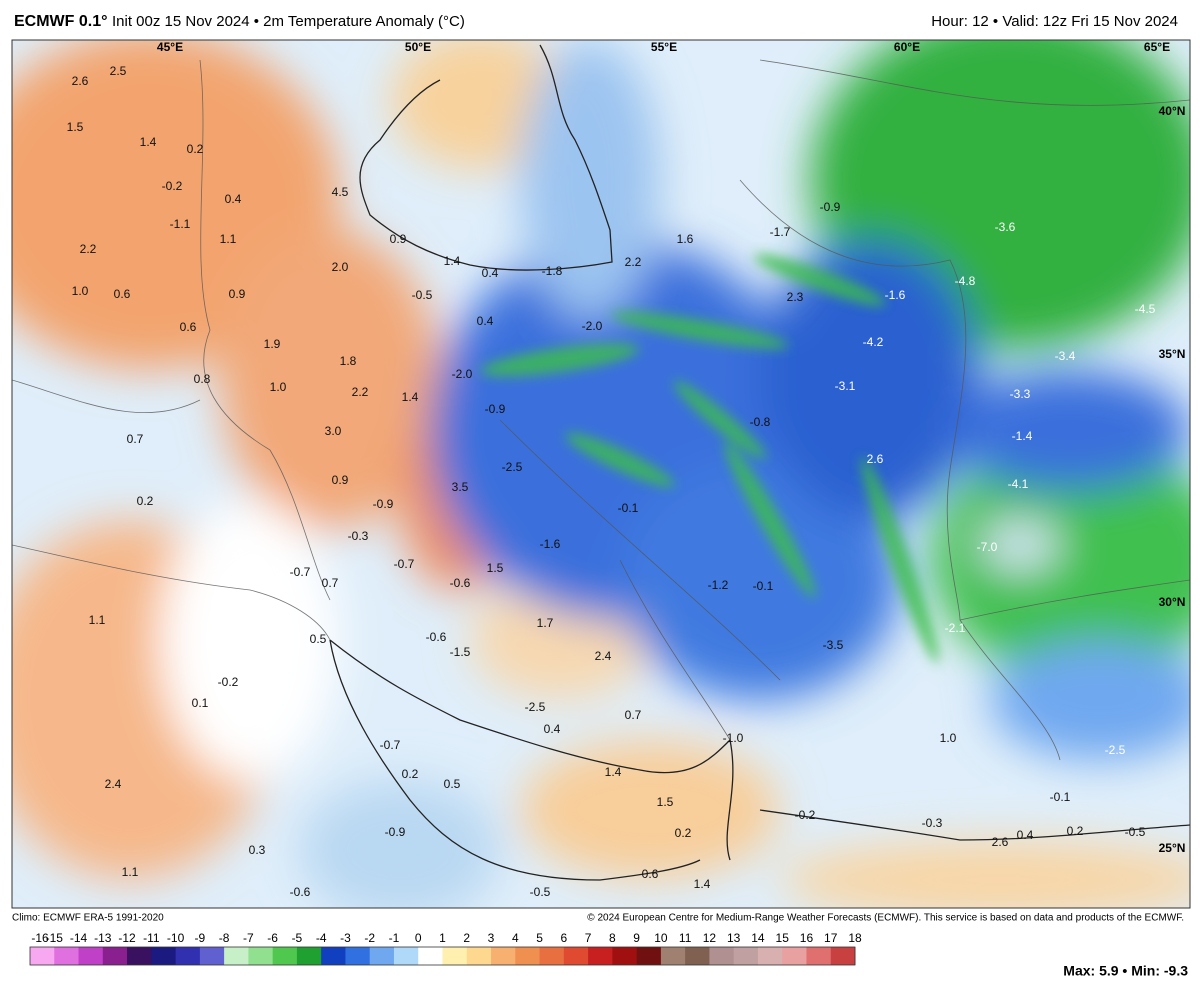 This screenshot has height=989, width=1200. Describe the element at coordinates (661, 938) in the screenshot. I see `colorbar-tick-label: 10` at that location.